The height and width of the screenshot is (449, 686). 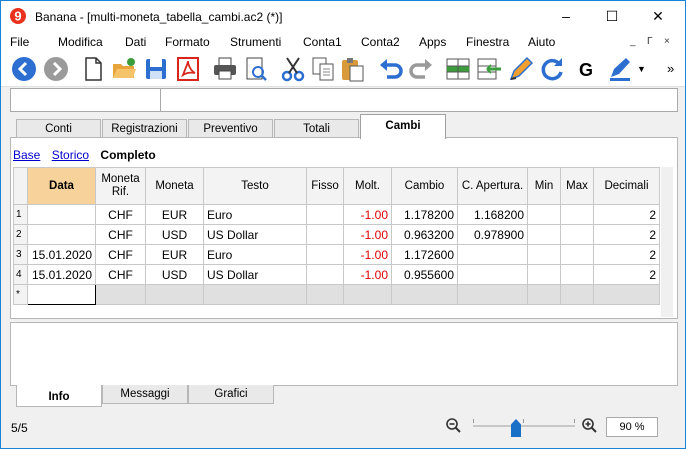 I want to click on table-row: 1 CHF EUR Euro -1.00 1.178200 1.168200 2, so click(x=336, y=214).